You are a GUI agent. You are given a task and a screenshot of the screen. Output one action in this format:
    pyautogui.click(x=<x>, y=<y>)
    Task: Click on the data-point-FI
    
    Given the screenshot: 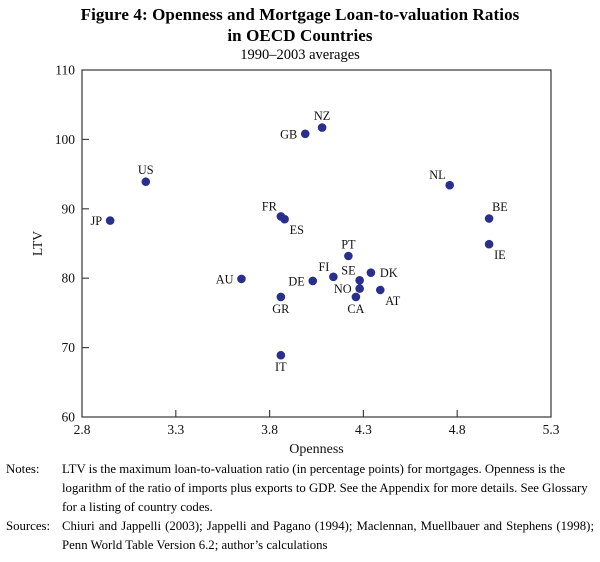 What is the action you would take?
    pyautogui.click(x=333, y=277)
    